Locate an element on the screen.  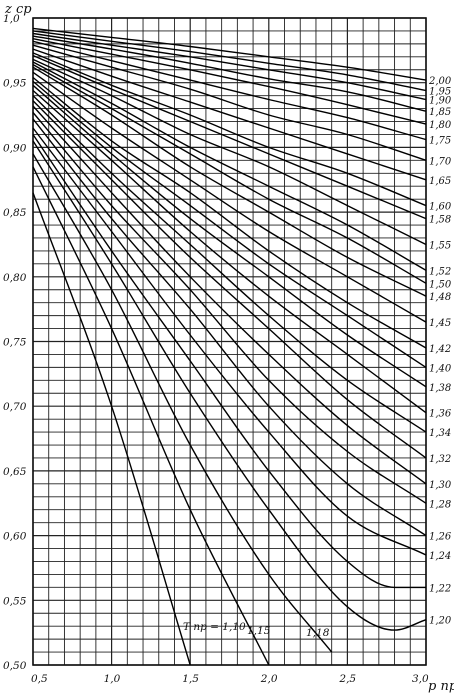
curve-label: 1,20 is located at coordinates (440, 621).